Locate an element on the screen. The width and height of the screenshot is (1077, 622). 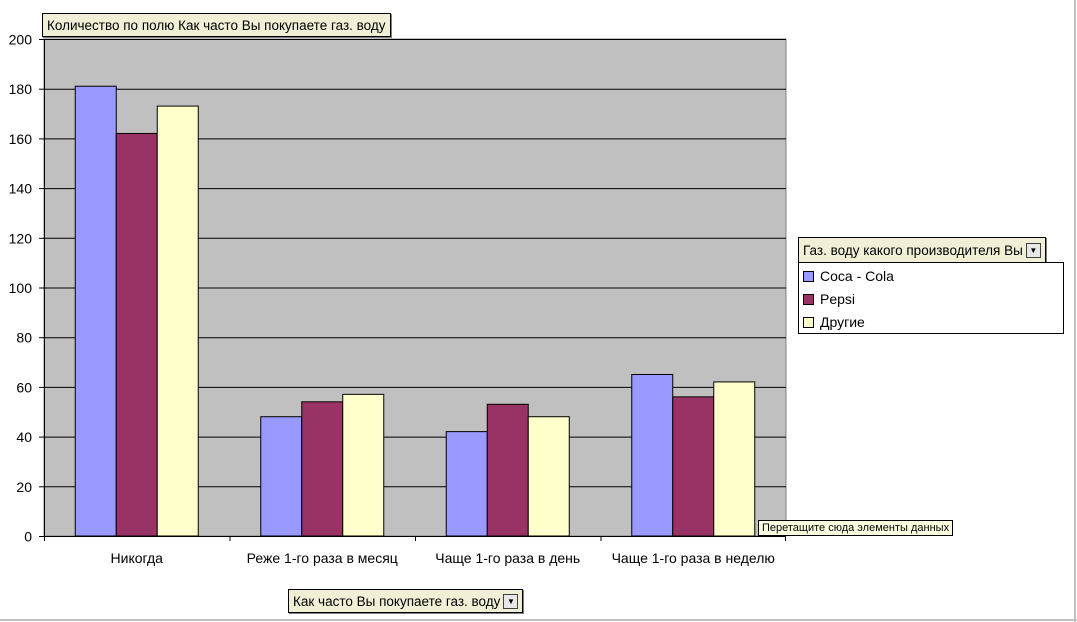
x-tick-label: Никогда is located at coordinates (137, 558).